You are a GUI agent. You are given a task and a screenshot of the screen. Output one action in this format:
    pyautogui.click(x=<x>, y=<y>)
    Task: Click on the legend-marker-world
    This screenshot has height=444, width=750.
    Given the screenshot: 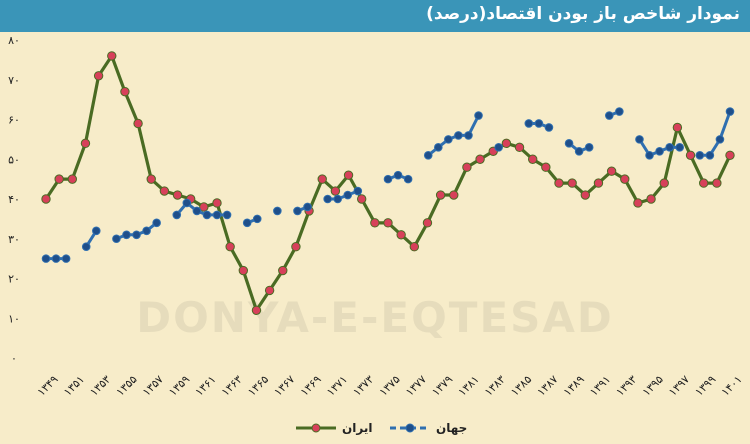 What is the action you would take?
    pyautogui.click(x=410, y=428)
    